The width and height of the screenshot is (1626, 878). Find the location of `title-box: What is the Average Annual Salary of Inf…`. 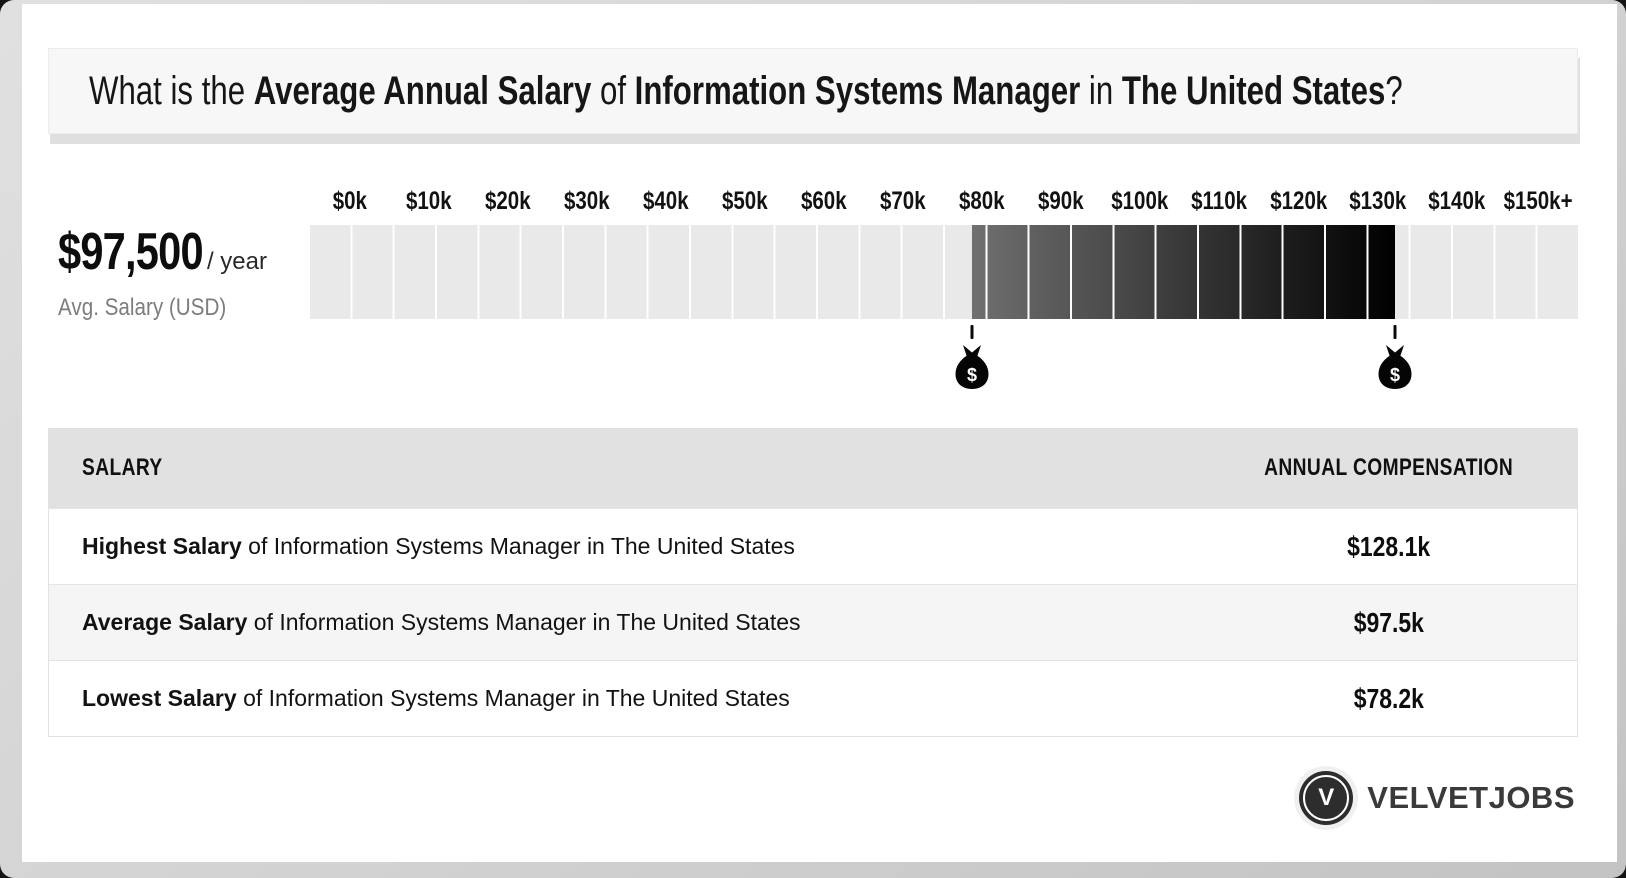

title-box: What is the Average Annual Salary of Inf… is located at coordinates (813, 91).